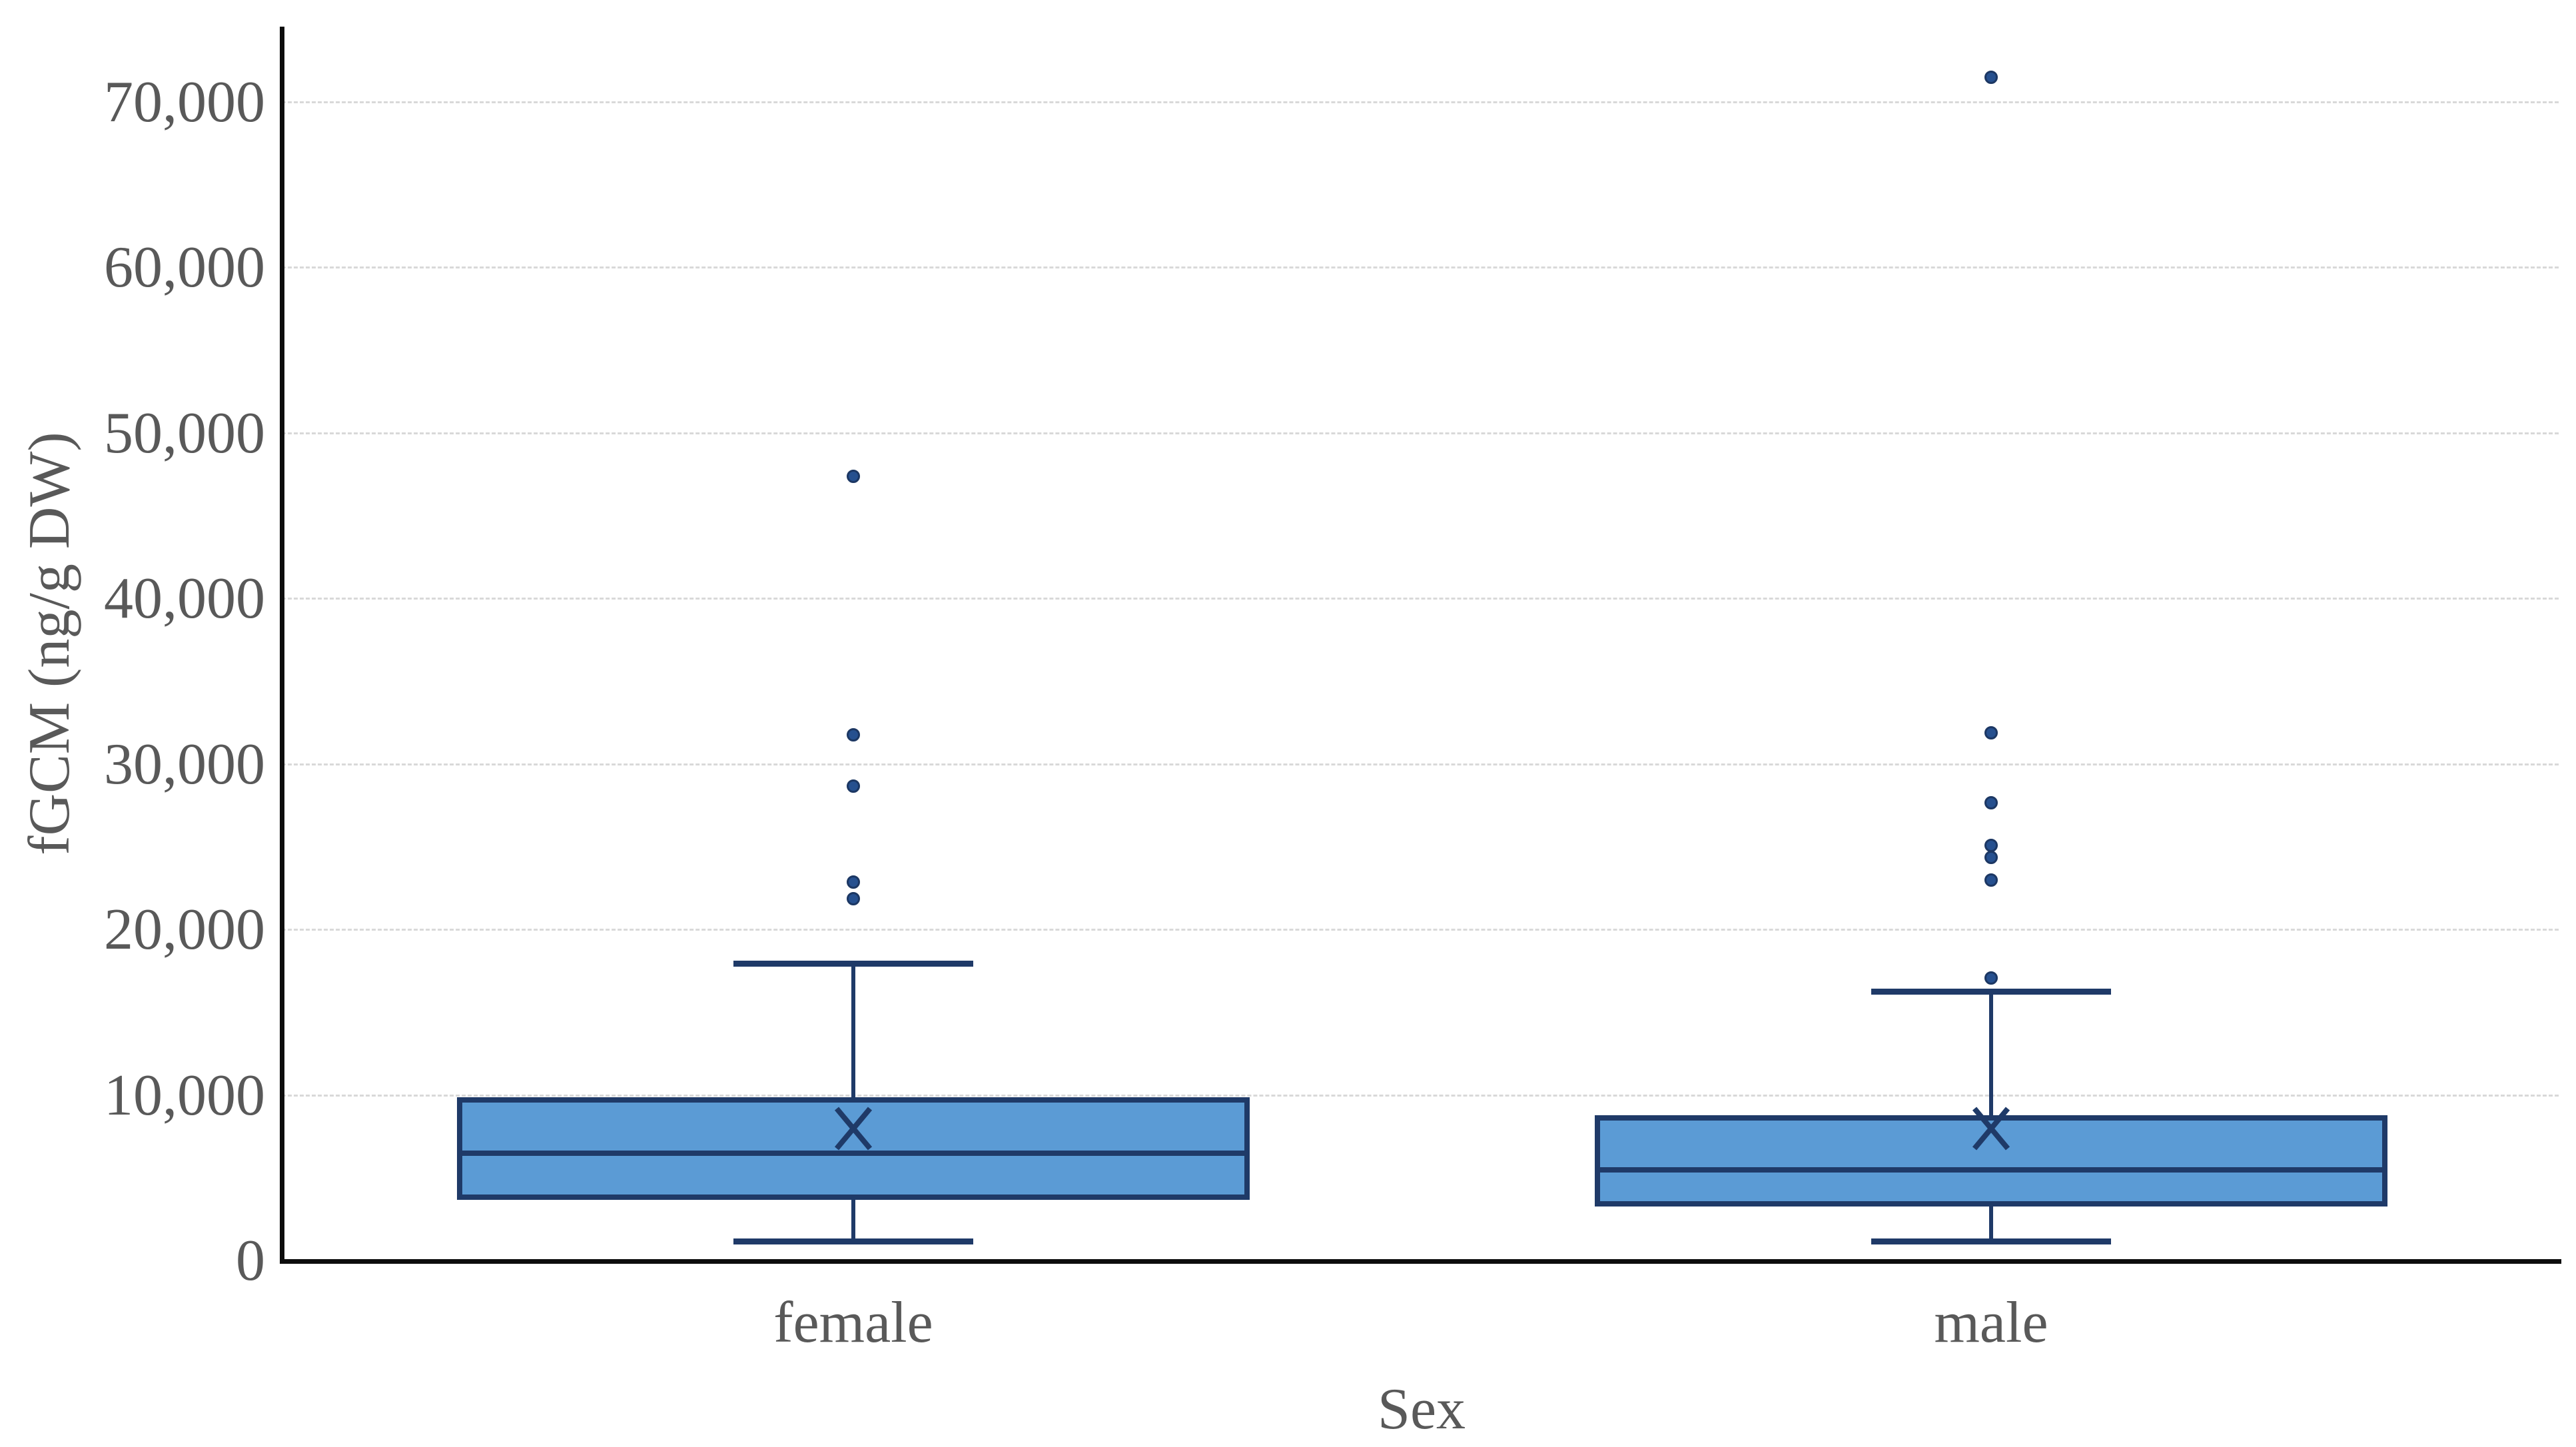 The height and width of the screenshot is (1447, 2576). Describe the element at coordinates (184, 1096) in the screenshot. I see `y-tick-label: 10,000` at that location.